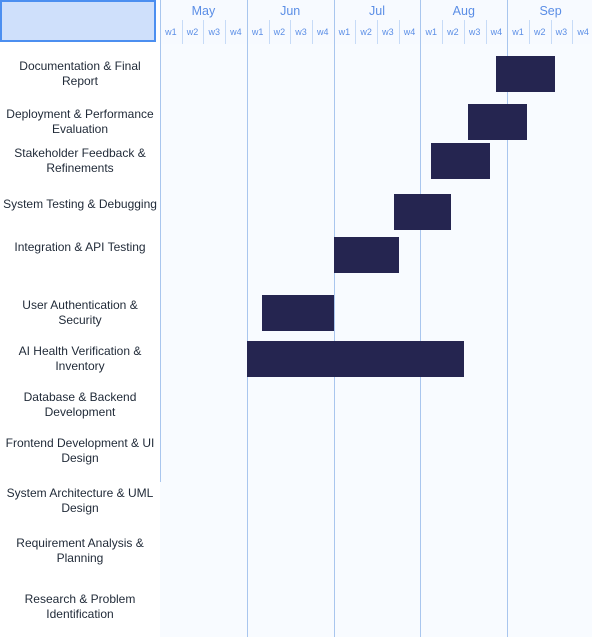 The height and width of the screenshot is (637, 592). I want to click on task-label: Requirement Analysis & Planning, so click(80, 550).